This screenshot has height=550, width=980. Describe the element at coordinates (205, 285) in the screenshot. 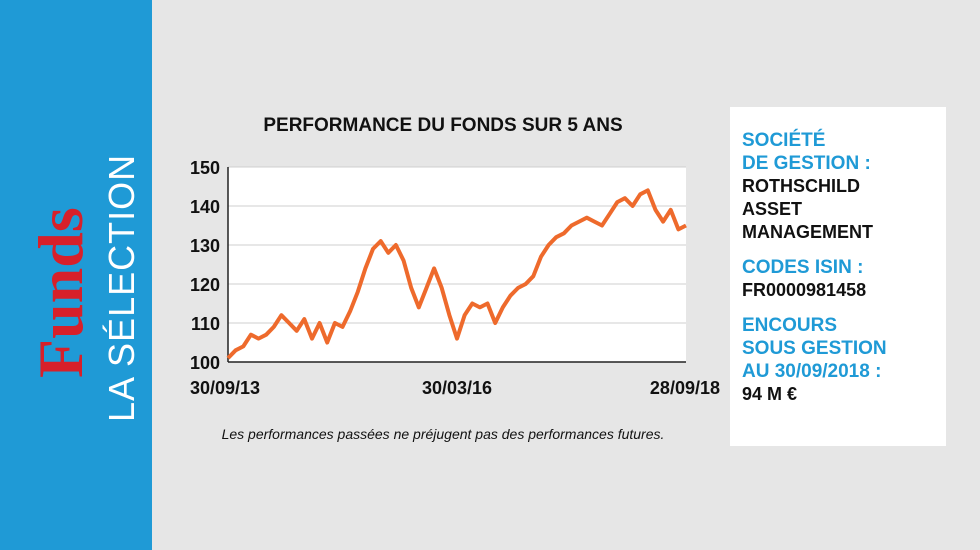

I see `y-tick-label: 120` at that location.